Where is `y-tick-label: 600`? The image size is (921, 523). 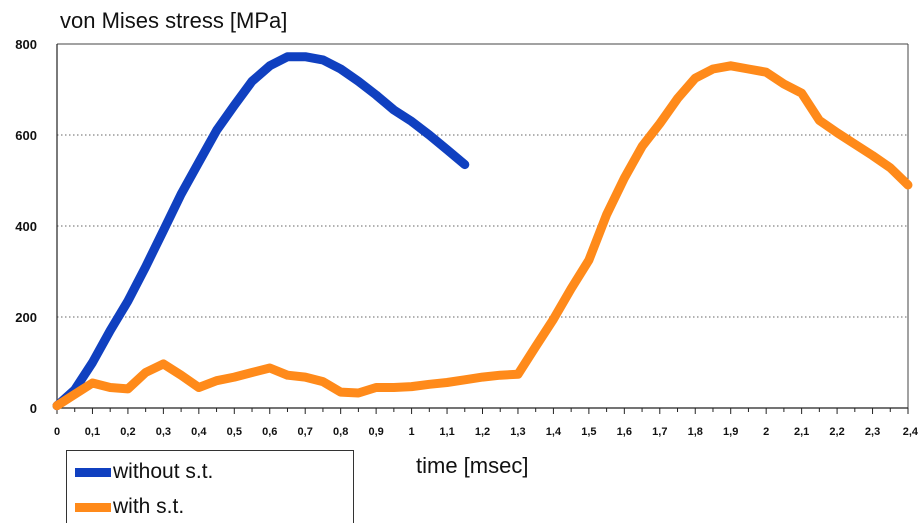
y-tick-label: 600 is located at coordinates (26, 135).